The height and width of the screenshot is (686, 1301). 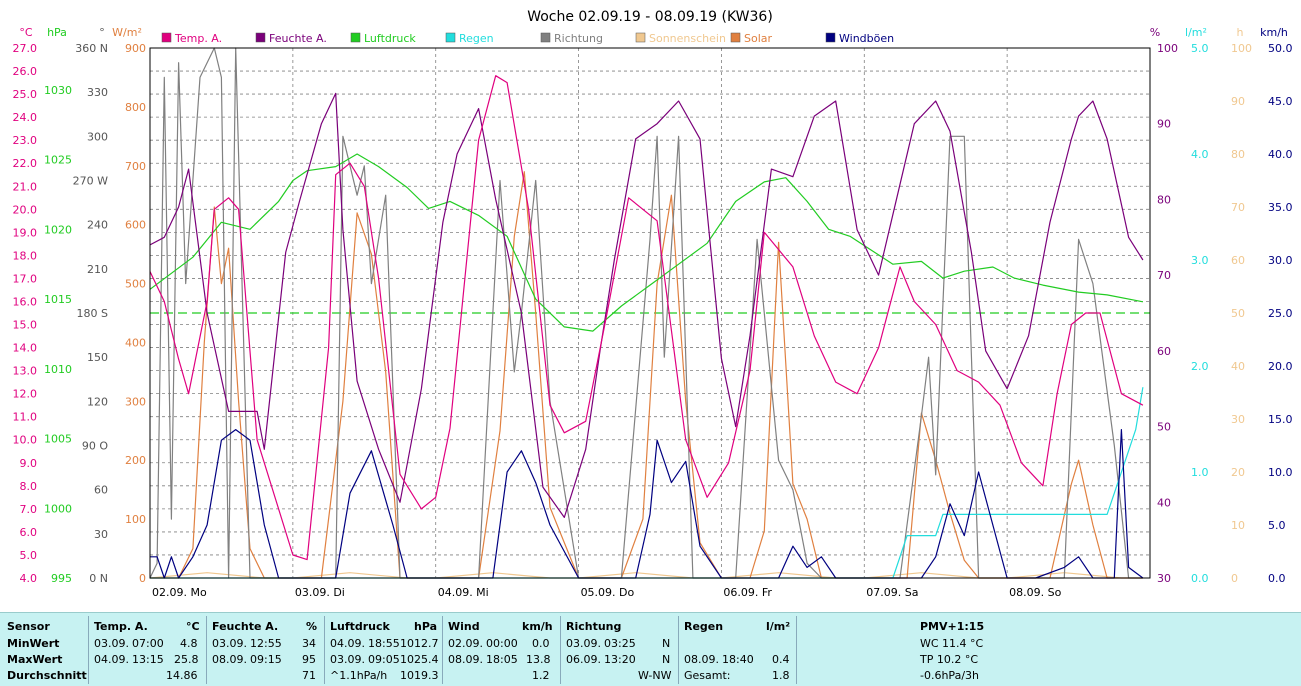 I want to click on temp-min-value: 4.8, so click(x=189, y=643).